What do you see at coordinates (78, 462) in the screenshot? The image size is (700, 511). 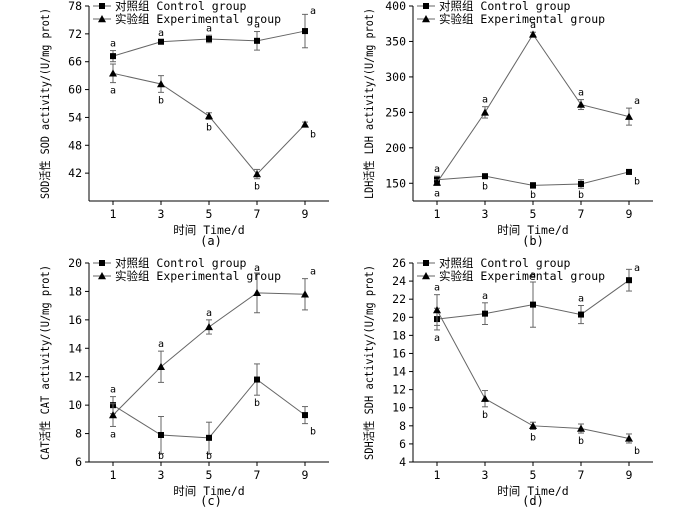 I see `y-tick-label: 6` at bounding box center [78, 462].